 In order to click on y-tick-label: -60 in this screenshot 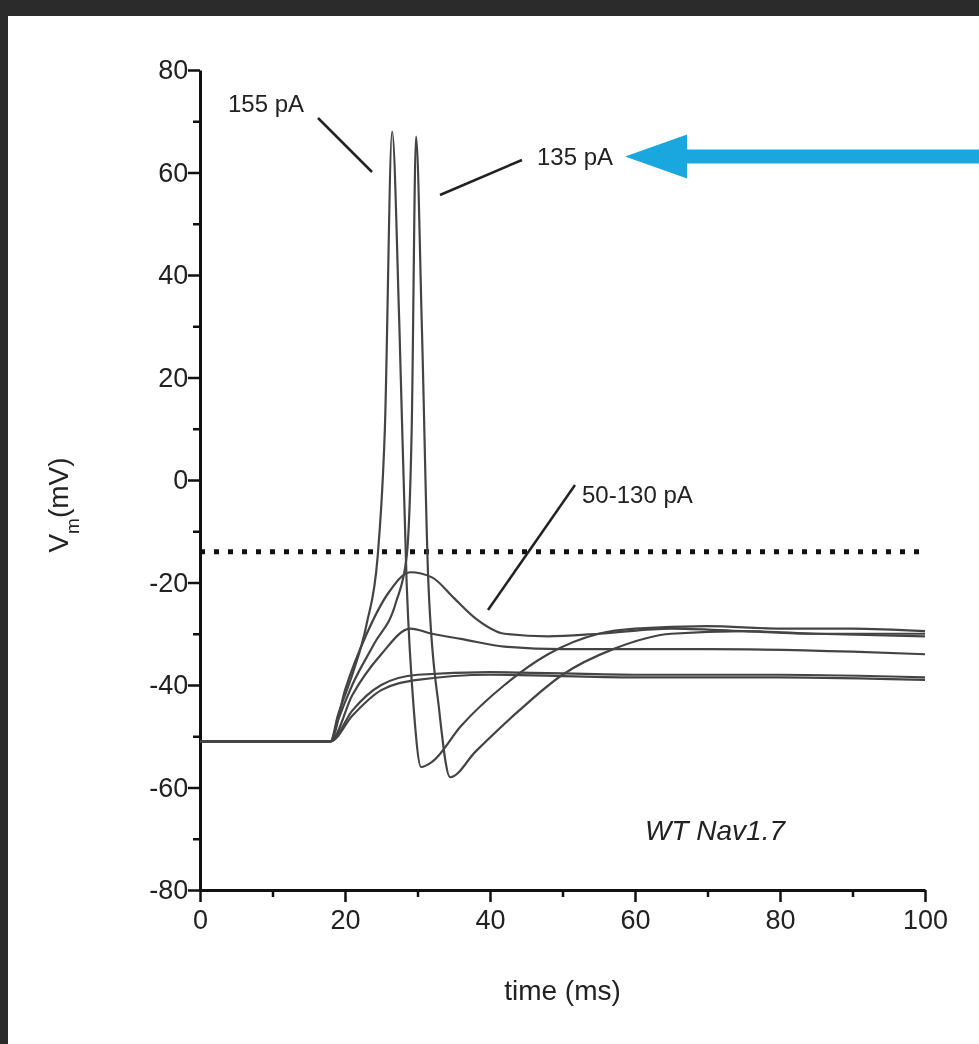, I will do `click(169, 787)`.